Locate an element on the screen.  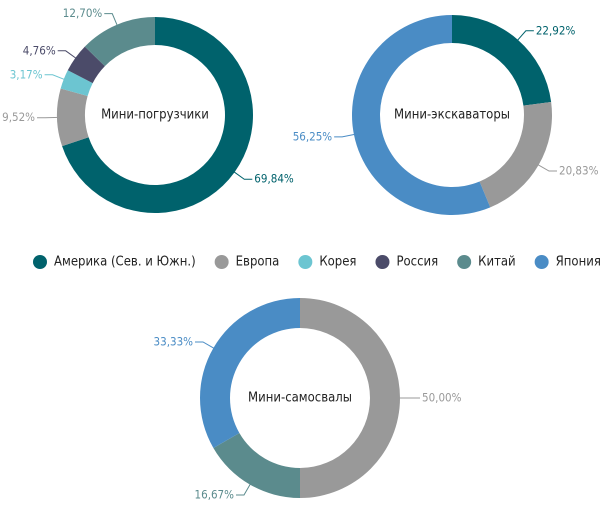
legend-label: Россия is located at coordinates (417, 262).